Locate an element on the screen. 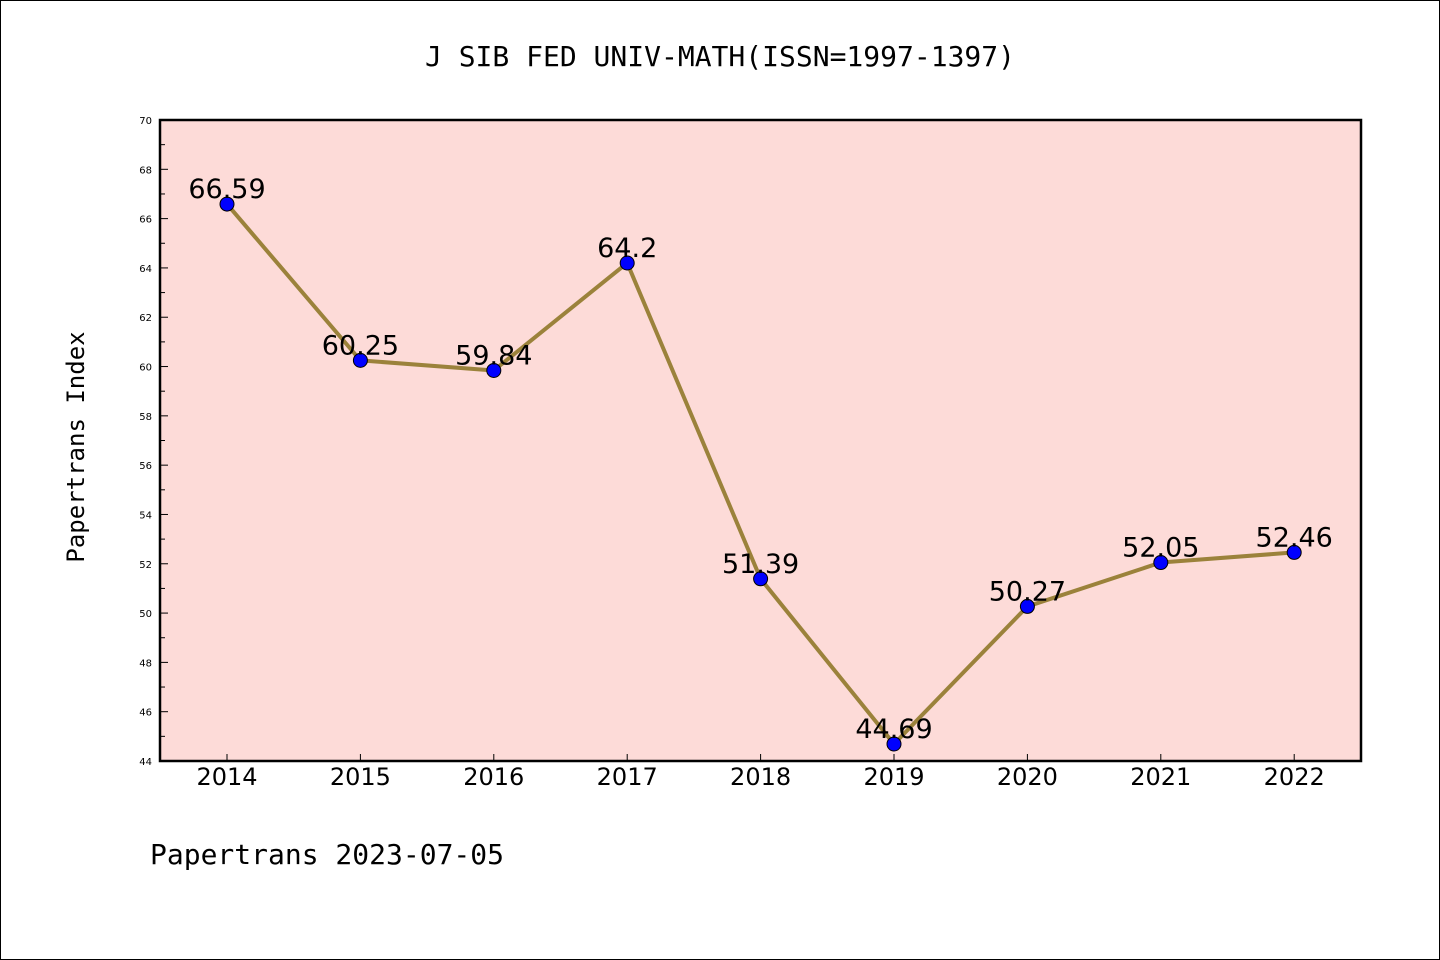 This screenshot has width=1440, height=960. y-axis-ticks: 44 46 48 50 52 54 56 58 60 62 64 66 68 70 is located at coordinates (153, 442).